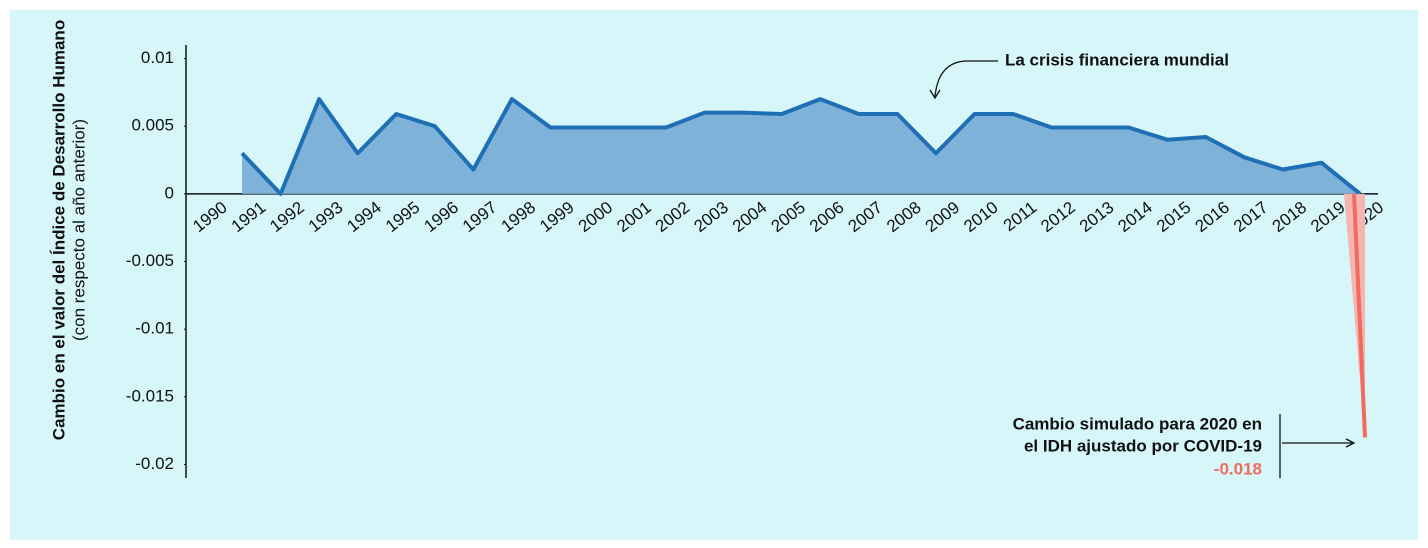  Describe the element at coordinates (1143, 445) in the screenshot. I see `annotation: el IDH ajustado por COVID-19` at that location.